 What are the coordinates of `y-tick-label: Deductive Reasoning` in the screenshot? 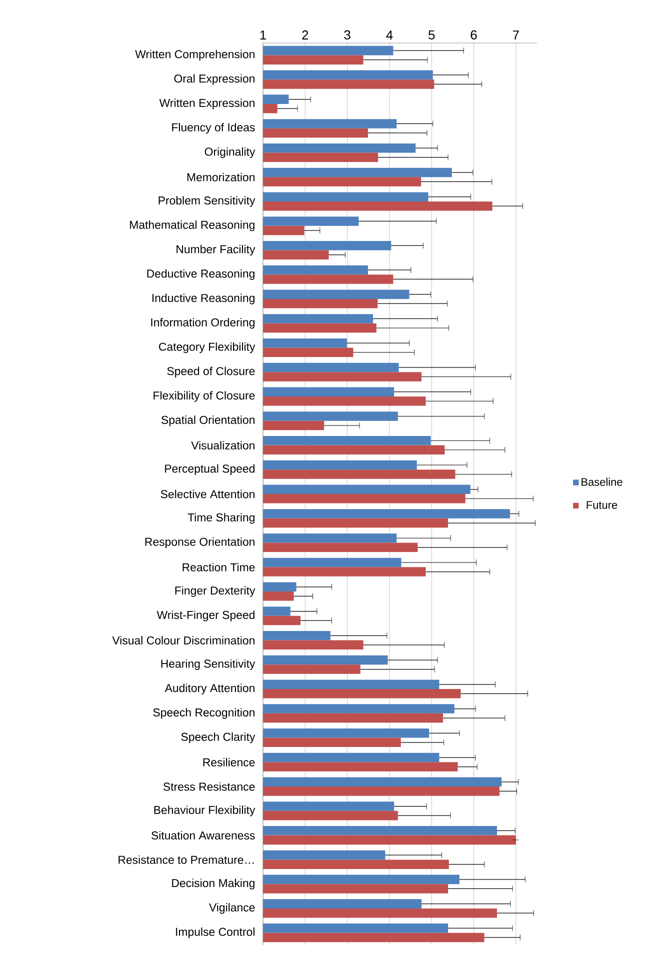 It's located at (200, 274).